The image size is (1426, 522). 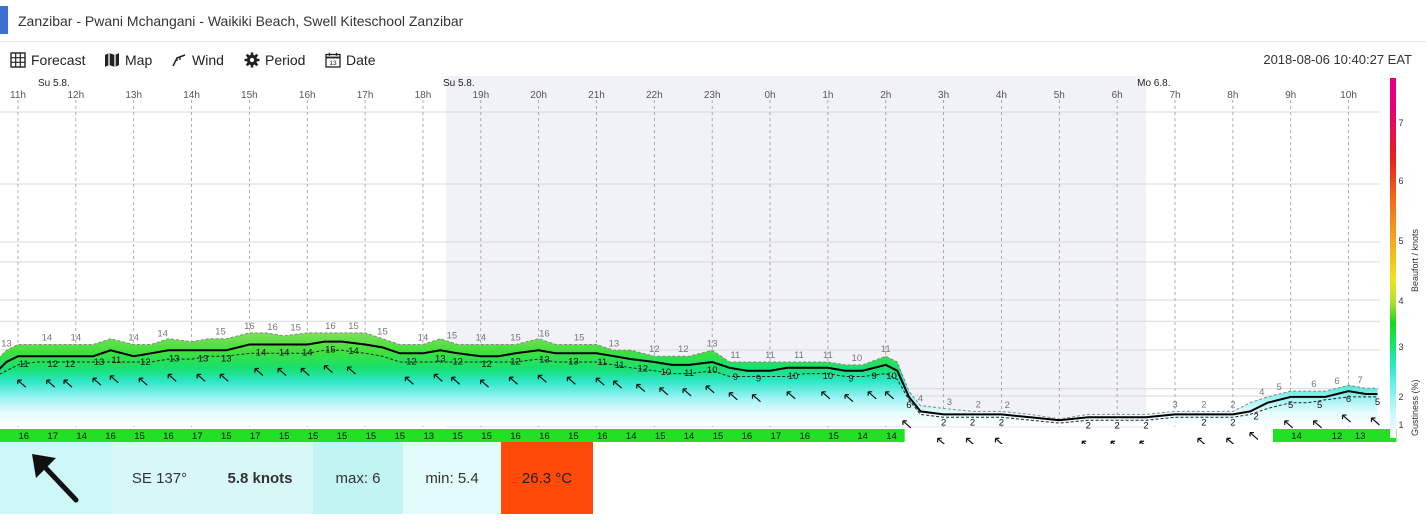 What do you see at coordinates (6, 343) in the screenshot?
I see `gust-label: 13` at bounding box center [6, 343].